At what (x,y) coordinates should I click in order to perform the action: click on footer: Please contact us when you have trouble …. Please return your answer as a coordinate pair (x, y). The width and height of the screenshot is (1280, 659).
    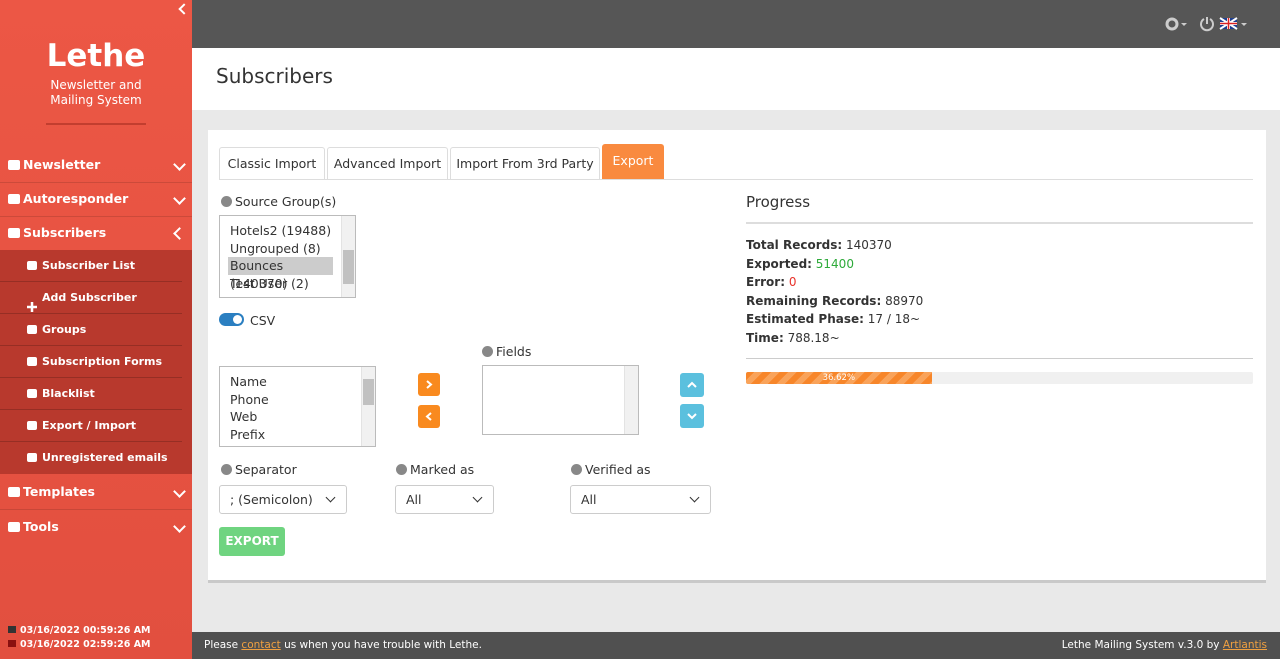
    Looking at the image, I should click on (736, 645).